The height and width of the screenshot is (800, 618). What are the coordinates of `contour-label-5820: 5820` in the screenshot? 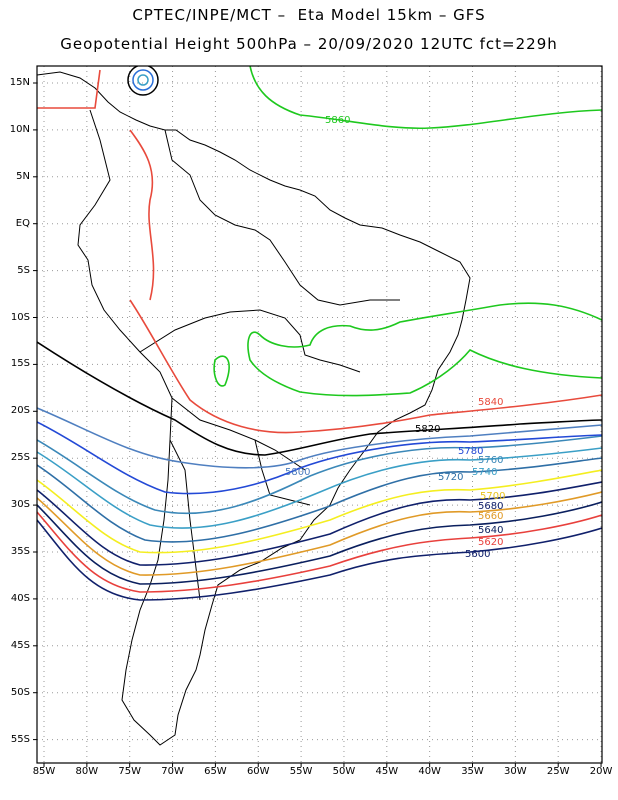 It's located at (427, 429).